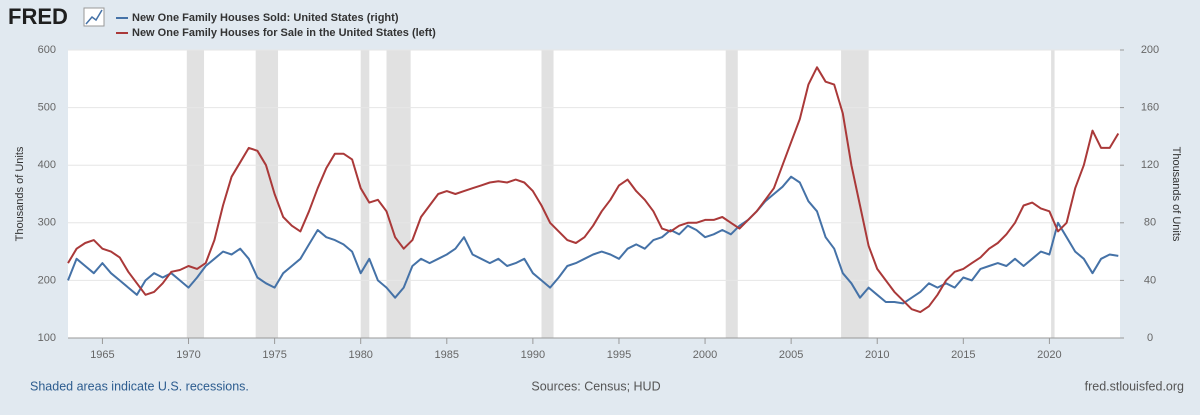  I want to click on y2-tick-label: 200, so click(1150, 50).